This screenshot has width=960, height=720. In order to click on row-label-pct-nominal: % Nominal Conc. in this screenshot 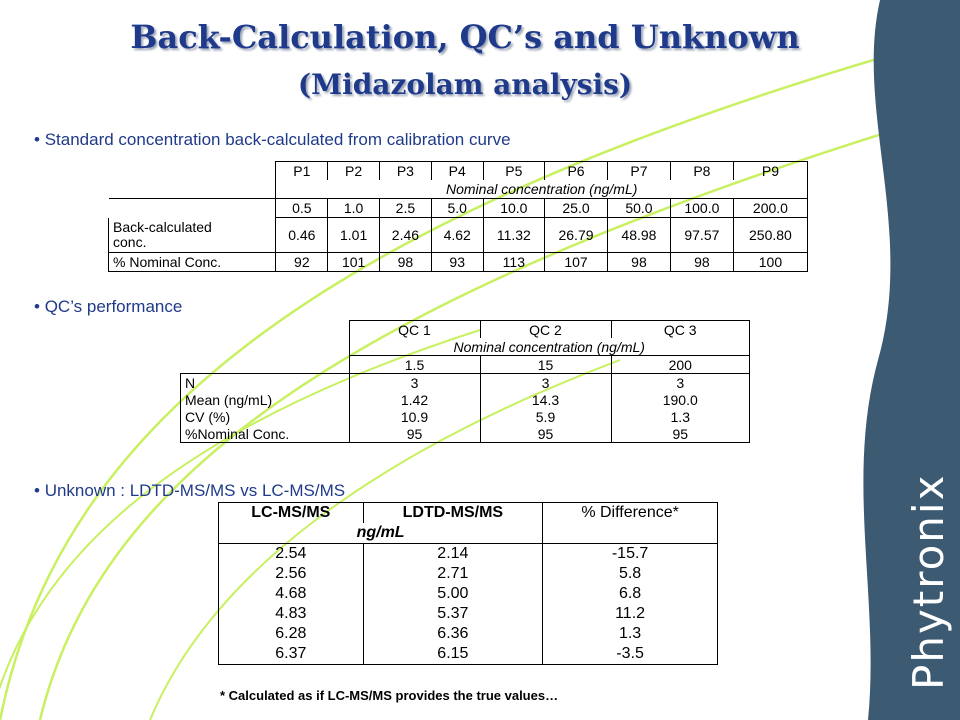, I will do `click(191, 262)`.